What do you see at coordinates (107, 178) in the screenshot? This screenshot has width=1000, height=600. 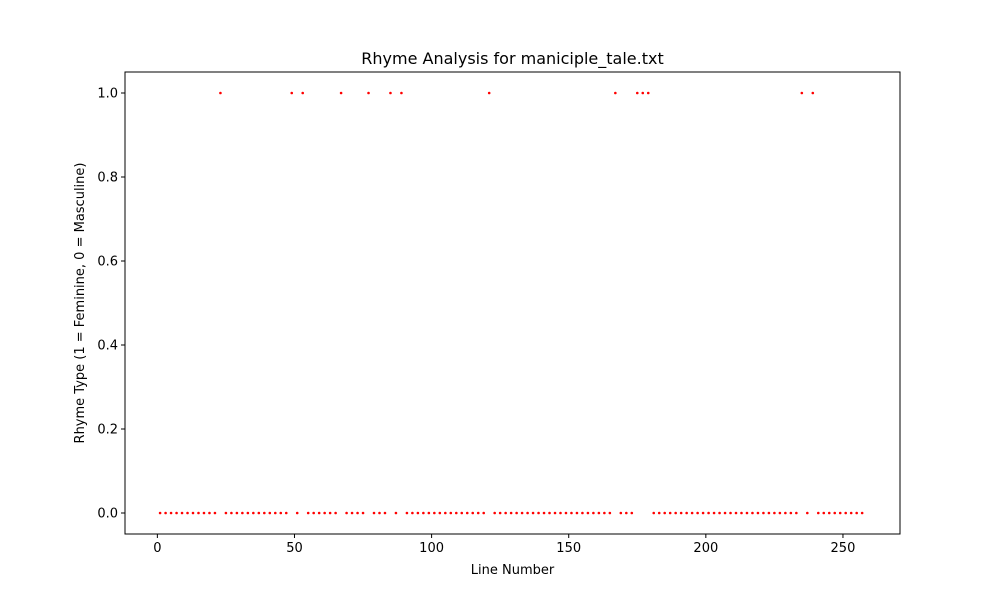 I see `y-tick-label: 0.8` at bounding box center [107, 178].